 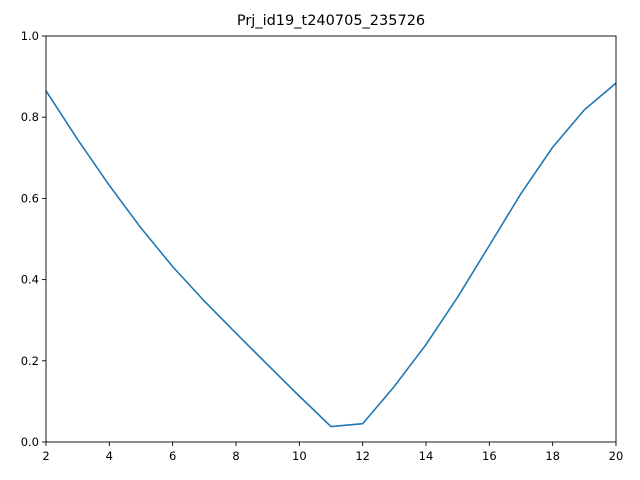 I want to click on y-tick-label: 0.8, so click(x=30, y=117).